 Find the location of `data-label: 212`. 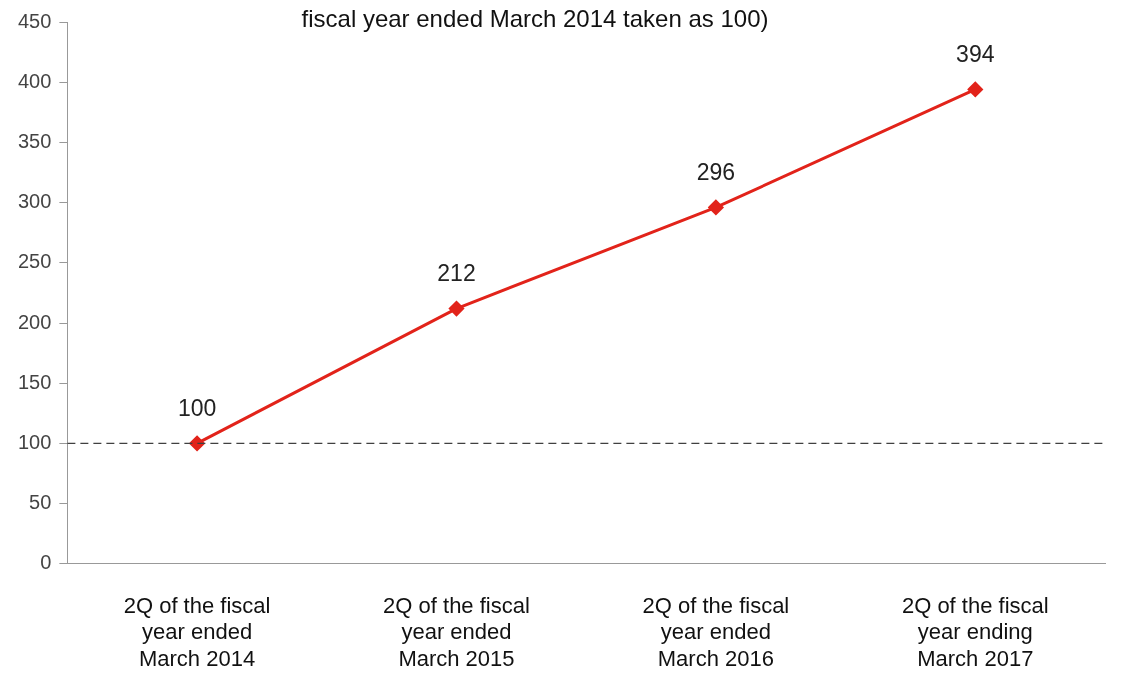

data-label: 212 is located at coordinates (456, 273).